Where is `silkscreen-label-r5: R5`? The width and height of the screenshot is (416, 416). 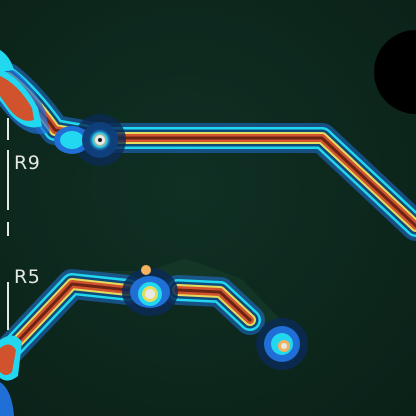 silkscreen-label-r5: R5 is located at coordinates (27, 277).